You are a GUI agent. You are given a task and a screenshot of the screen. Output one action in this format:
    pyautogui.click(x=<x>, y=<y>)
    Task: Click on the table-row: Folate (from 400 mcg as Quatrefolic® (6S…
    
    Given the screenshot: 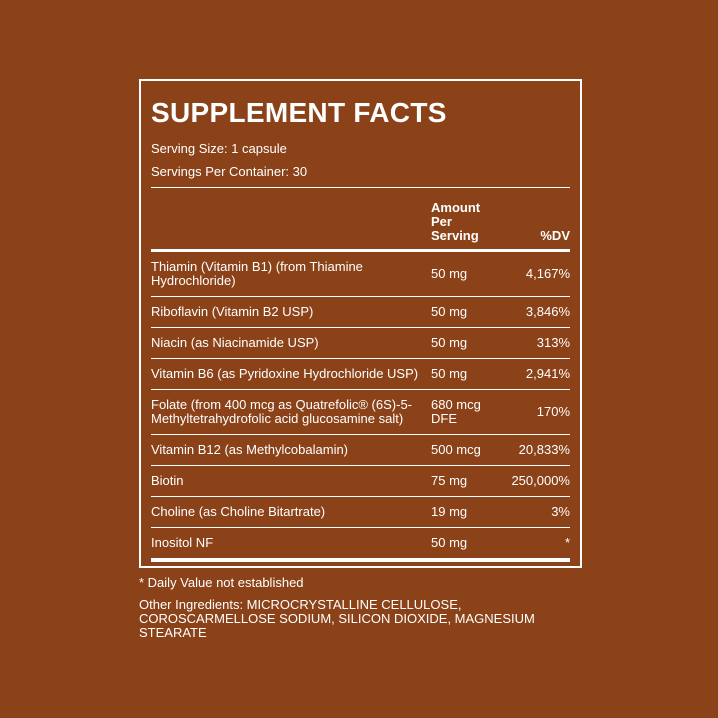 What is the action you would take?
    pyautogui.click(x=360, y=412)
    